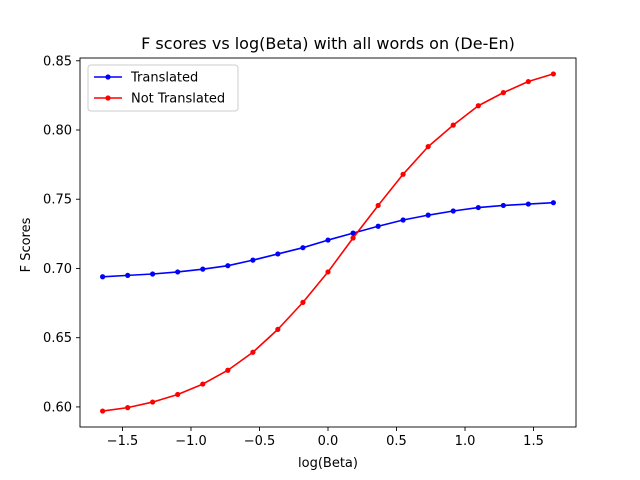 The height and width of the screenshot is (480, 640). I want to click on legend: Translated Not Translated, so click(163, 88).